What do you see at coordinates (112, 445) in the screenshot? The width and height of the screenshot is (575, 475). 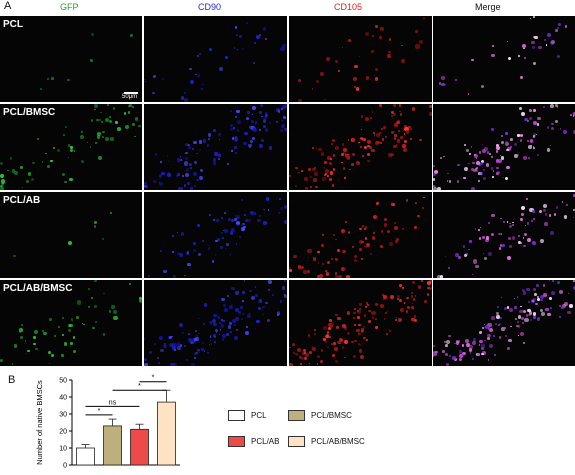 I see `bar` at bounding box center [112, 445].